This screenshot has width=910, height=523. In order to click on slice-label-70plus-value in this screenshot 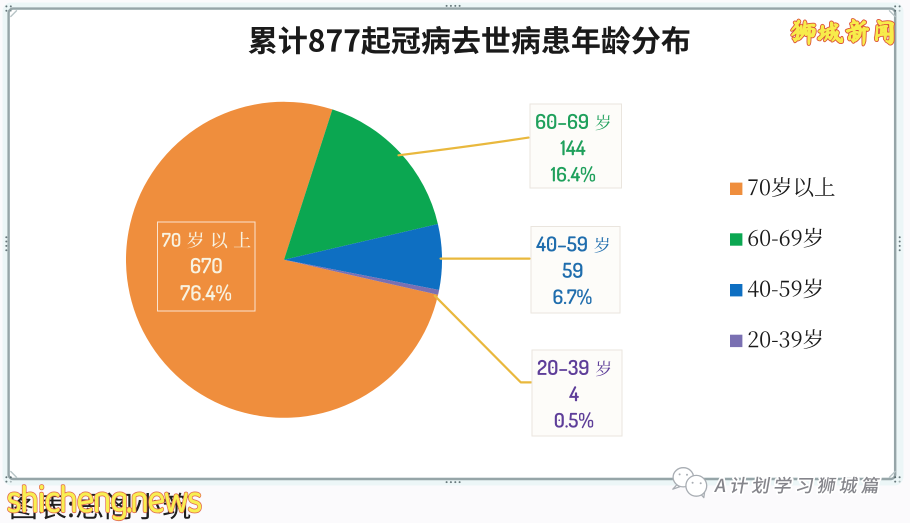, I will do `click(206, 265)`.